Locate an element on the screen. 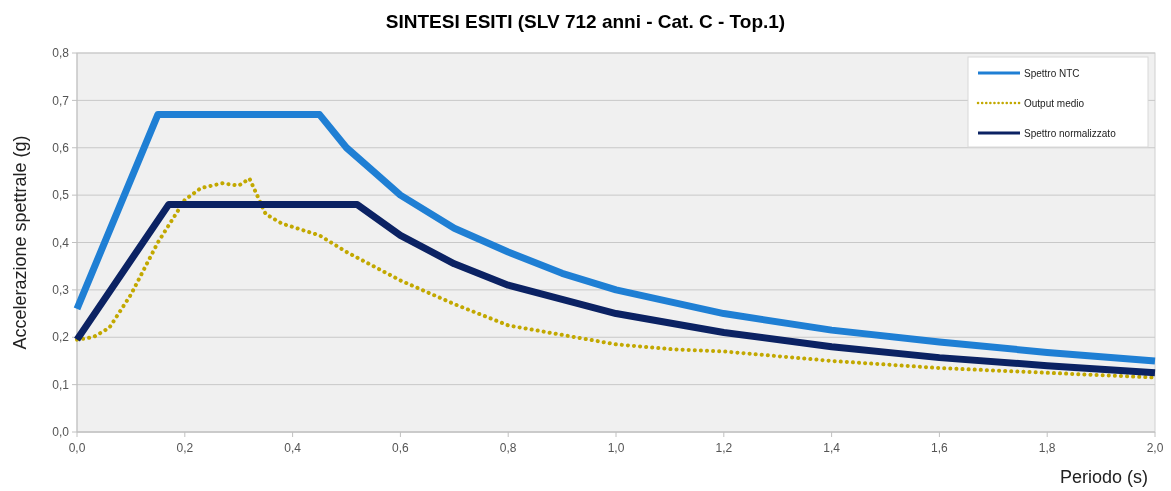 The width and height of the screenshot is (1171, 491). chart-title: SINTESI ESITI (SLV 712 anni - Cat. C - Top.1) is located at coordinates (585, 21).